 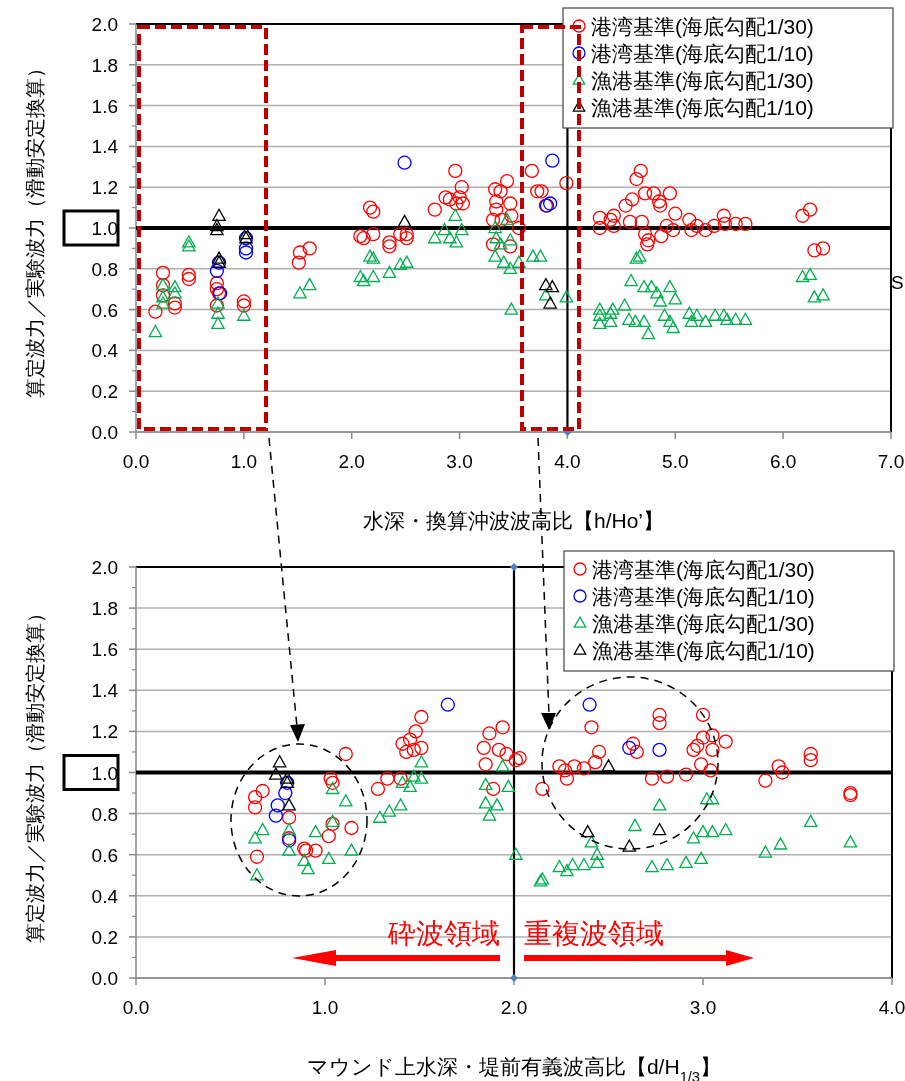 I want to click on annotation: S, so click(x=897, y=282).